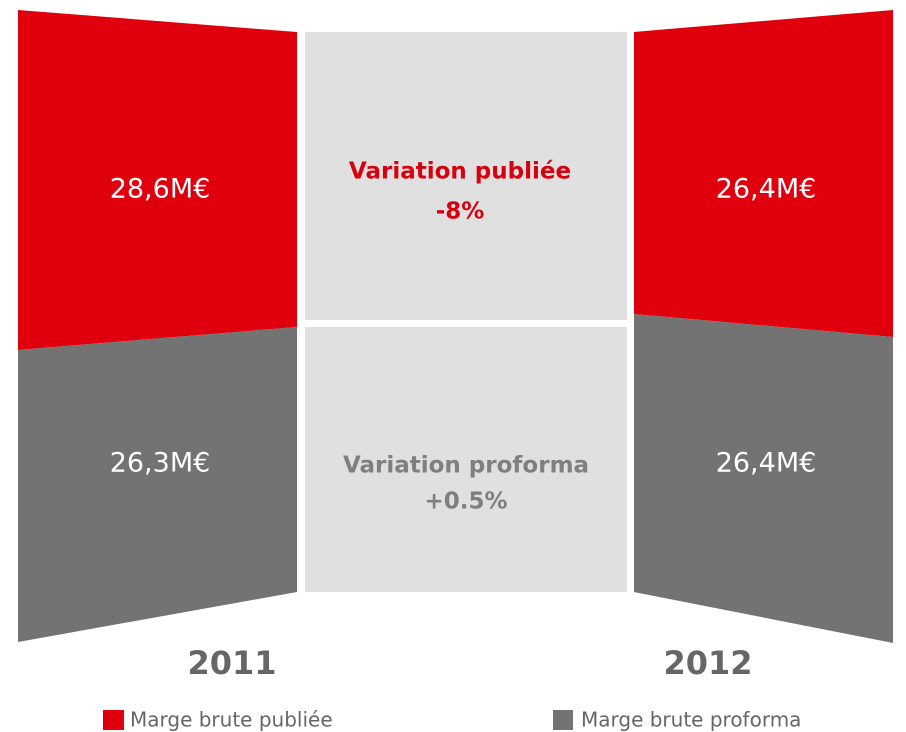 The width and height of the screenshot is (906, 732). What do you see at coordinates (231, 720) in the screenshot?
I see `legend-label: Marge brute publiée` at bounding box center [231, 720].